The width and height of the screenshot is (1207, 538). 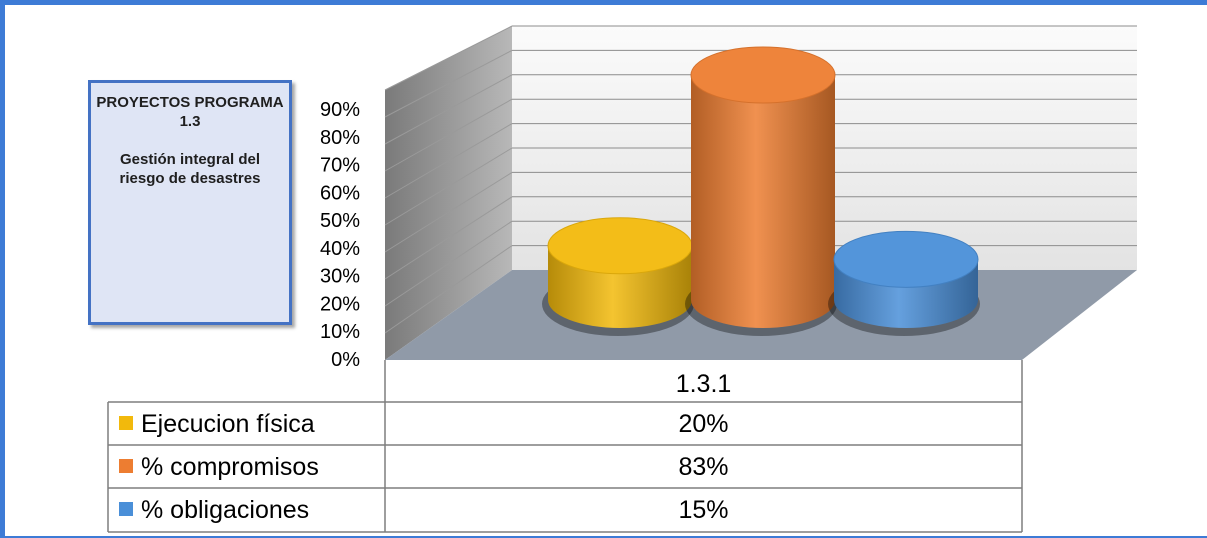 I want to click on y-tick-label: 80%, so click(x=340, y=138).